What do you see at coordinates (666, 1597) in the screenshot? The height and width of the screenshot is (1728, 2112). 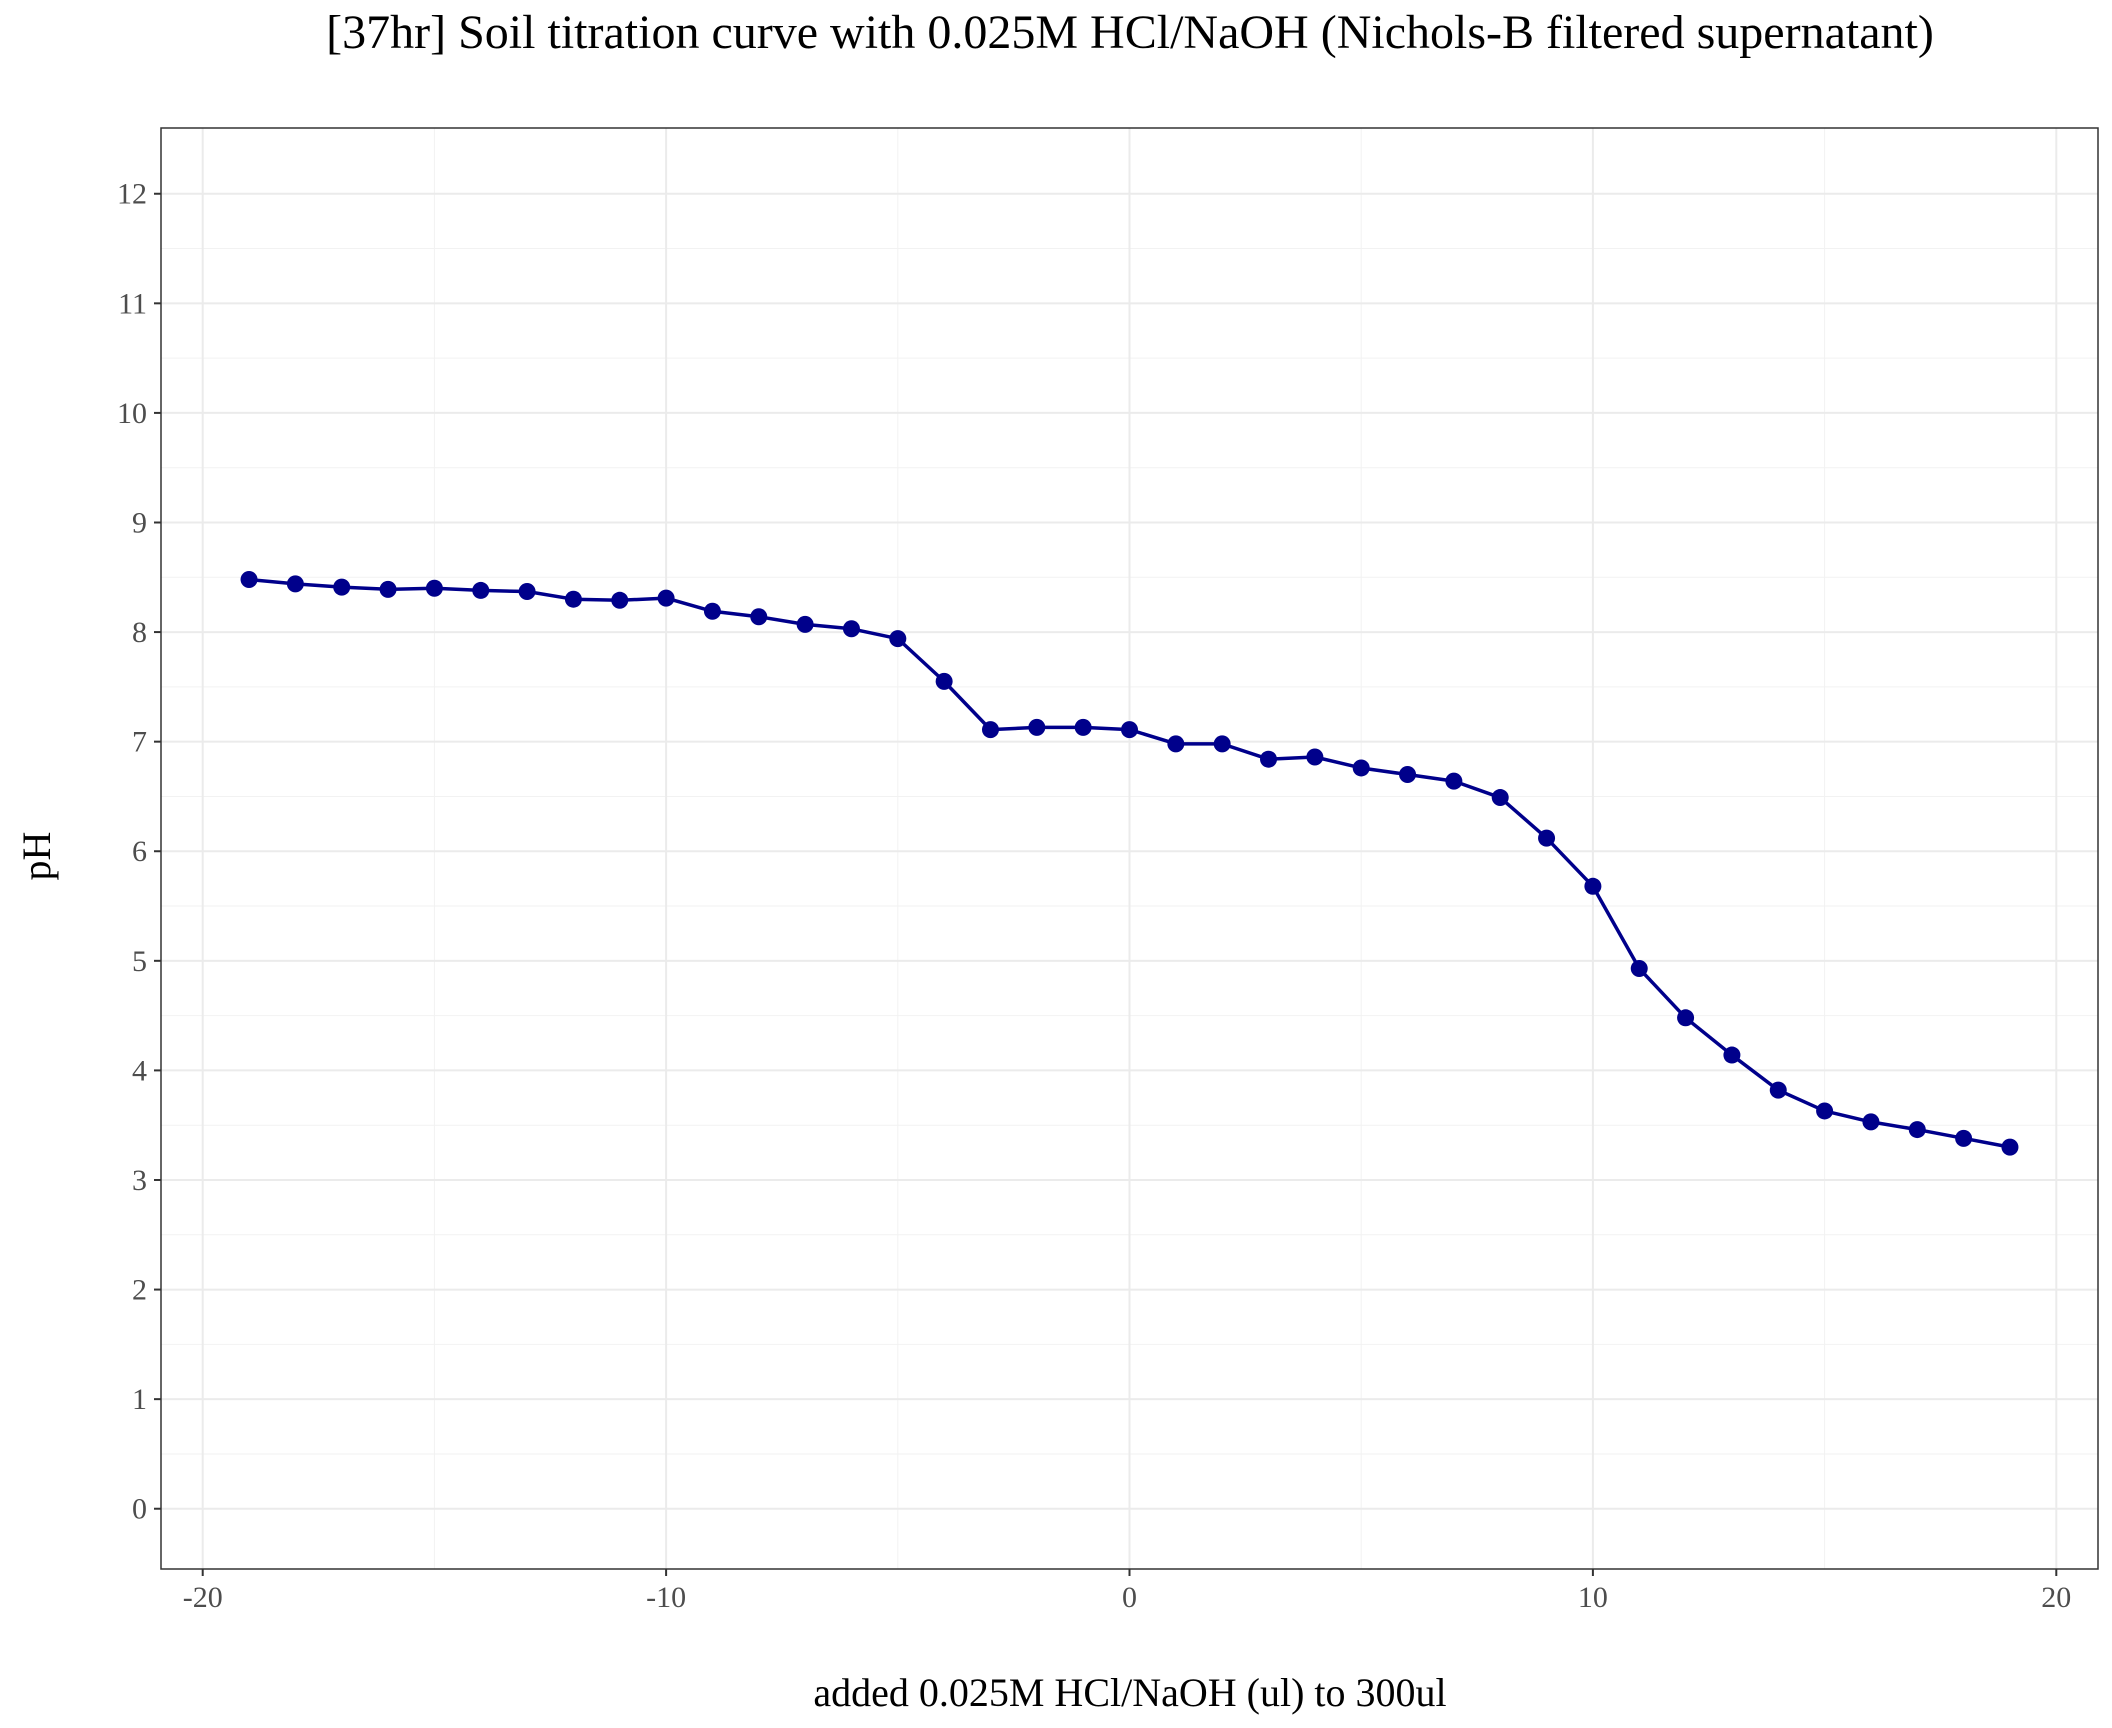 I see `x-tick-label: -10` at bounding box center [666, 1597].